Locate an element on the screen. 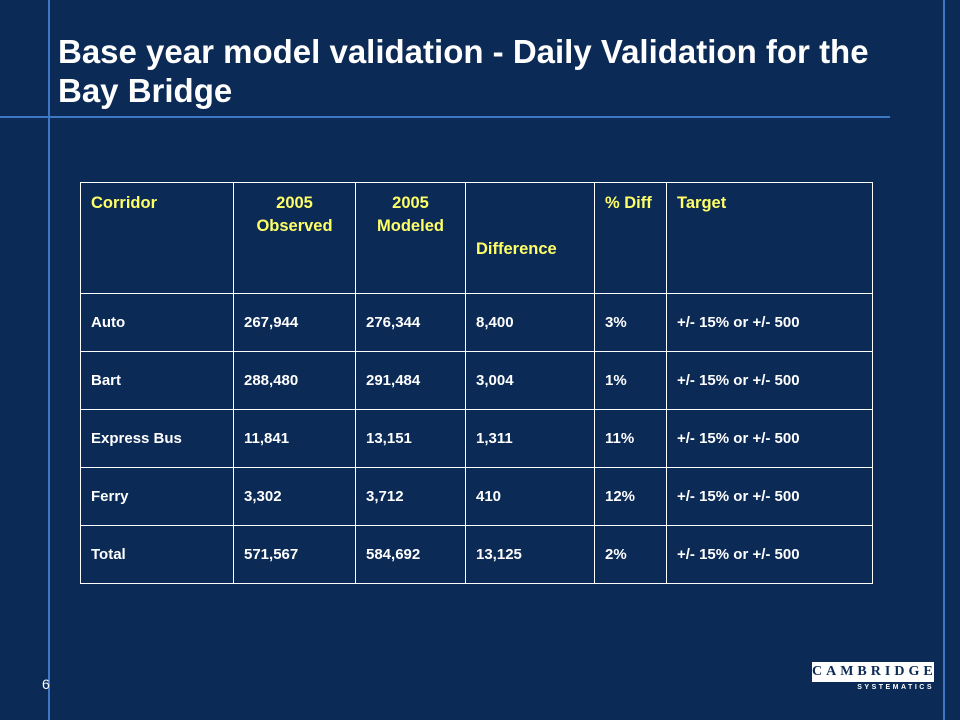  cell-modeled: 291,484 is located at coordinates (410, 380).